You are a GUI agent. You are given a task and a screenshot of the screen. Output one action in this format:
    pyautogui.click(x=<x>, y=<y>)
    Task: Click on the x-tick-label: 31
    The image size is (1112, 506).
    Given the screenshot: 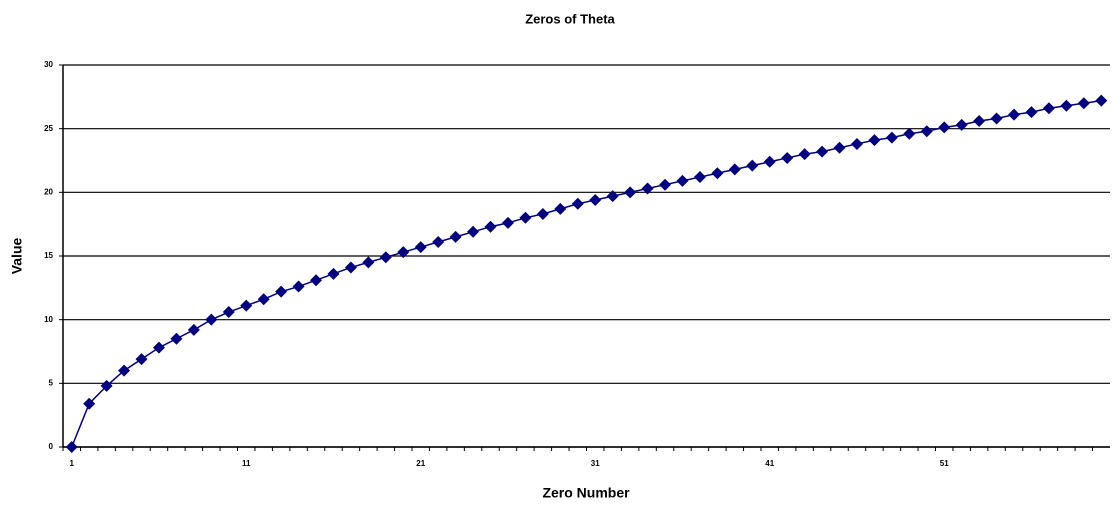 What is the action you would take?
    pyautogui.click(x=595, y=463)
    